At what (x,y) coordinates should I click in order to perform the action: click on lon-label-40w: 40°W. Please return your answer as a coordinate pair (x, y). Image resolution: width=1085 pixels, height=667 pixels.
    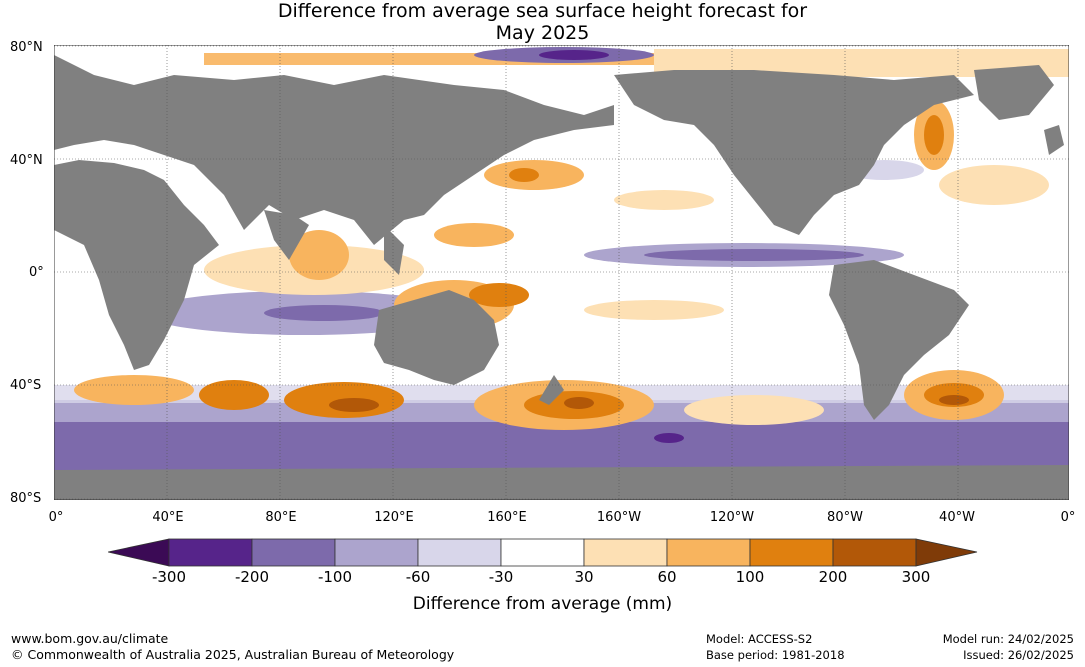
    Looking at the image, I should click on (957, 517).